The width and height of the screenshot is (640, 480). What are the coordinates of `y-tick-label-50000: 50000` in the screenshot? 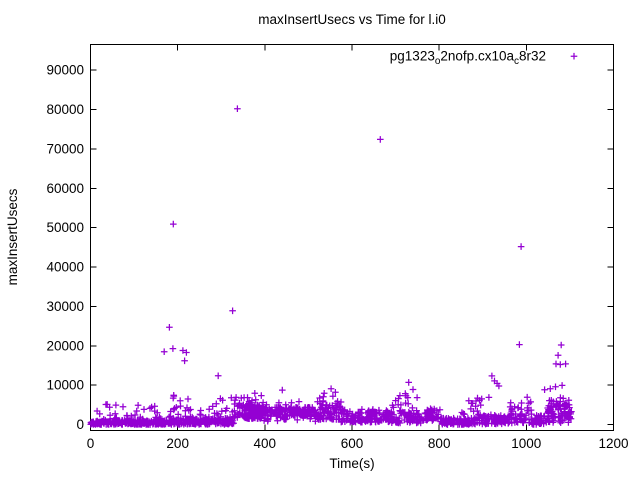 It's located at (65, 227).